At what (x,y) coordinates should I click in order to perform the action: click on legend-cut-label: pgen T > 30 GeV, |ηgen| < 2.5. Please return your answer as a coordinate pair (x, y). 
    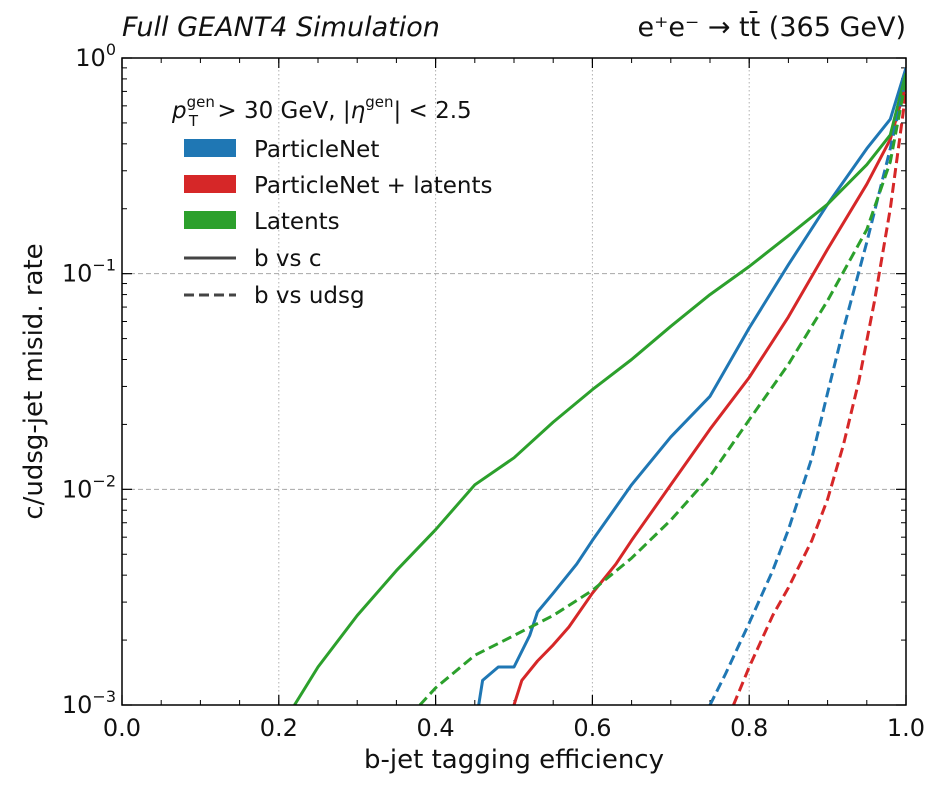
    Looking at the image, I should click on (321, 111).